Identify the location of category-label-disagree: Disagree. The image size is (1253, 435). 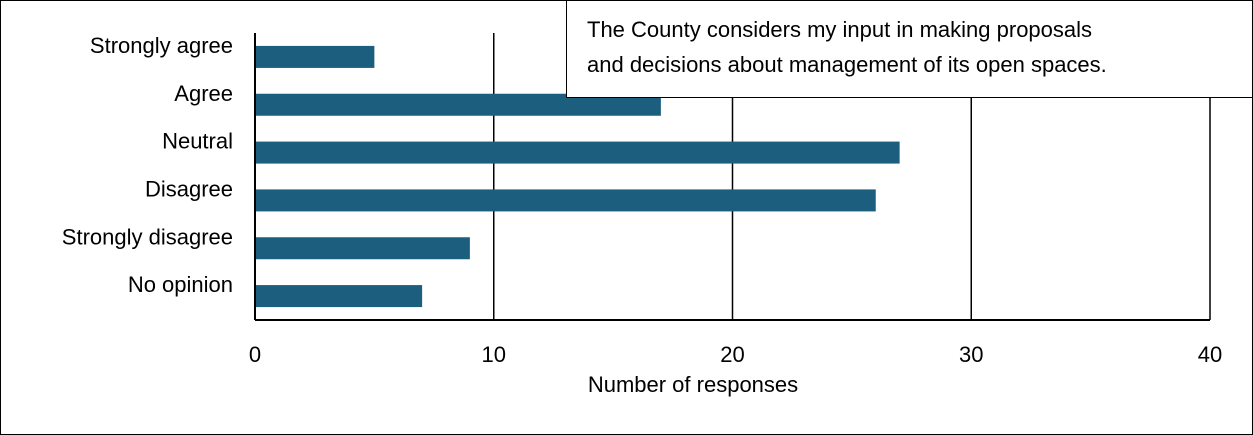
(189, 188).